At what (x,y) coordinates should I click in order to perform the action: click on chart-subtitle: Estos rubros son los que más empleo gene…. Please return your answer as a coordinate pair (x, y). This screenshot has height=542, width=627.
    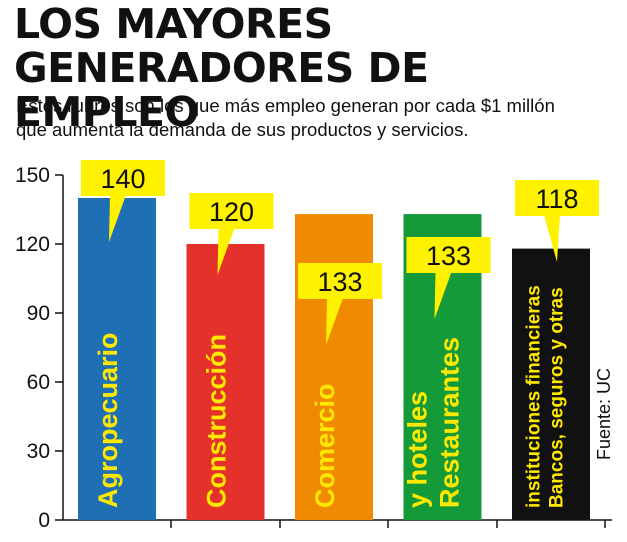
    Looking at the image, I should click on (285, 118).